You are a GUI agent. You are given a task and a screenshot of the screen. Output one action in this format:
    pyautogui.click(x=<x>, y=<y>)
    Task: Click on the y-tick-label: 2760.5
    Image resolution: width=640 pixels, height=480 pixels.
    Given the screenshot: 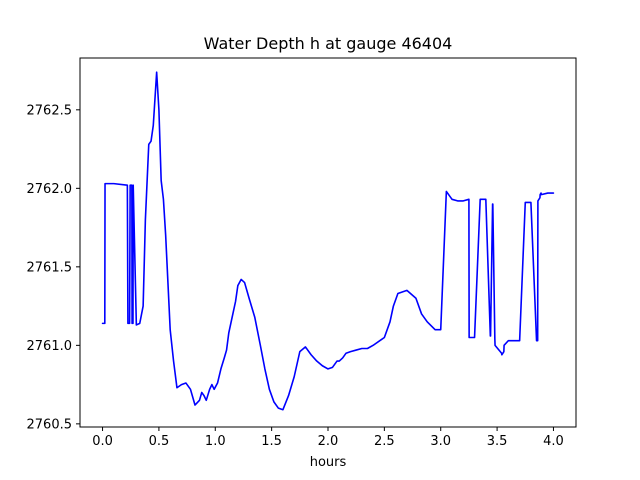 What is the action you would take?
    pyautogui.click(x=50, y=424)
    